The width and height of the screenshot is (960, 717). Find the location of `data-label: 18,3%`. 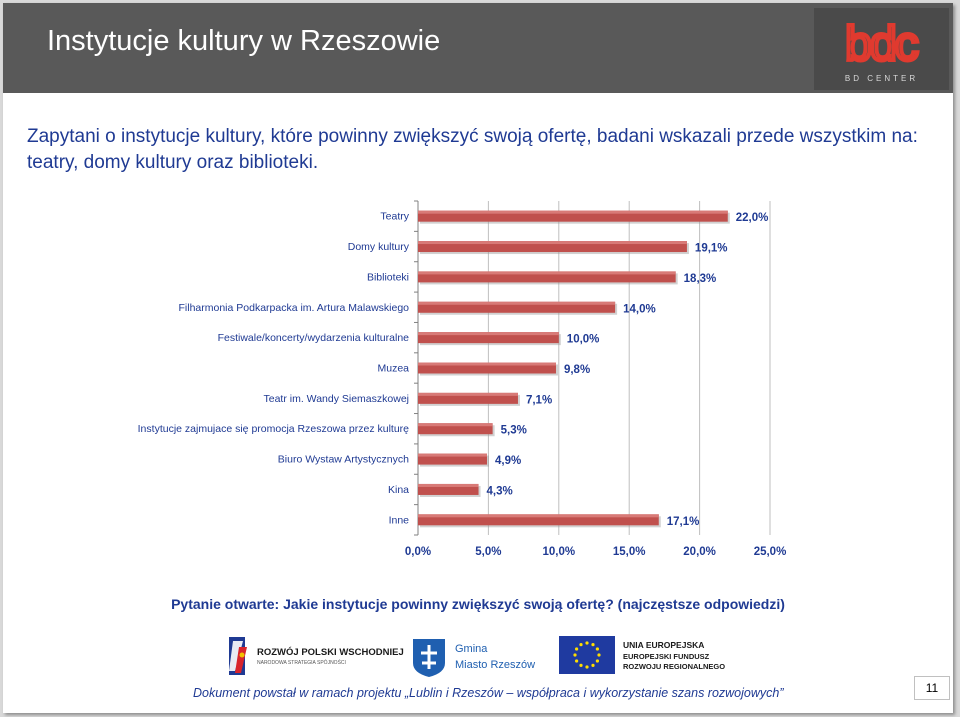

data-label: 18,3% is located at coordinates (700, 279).